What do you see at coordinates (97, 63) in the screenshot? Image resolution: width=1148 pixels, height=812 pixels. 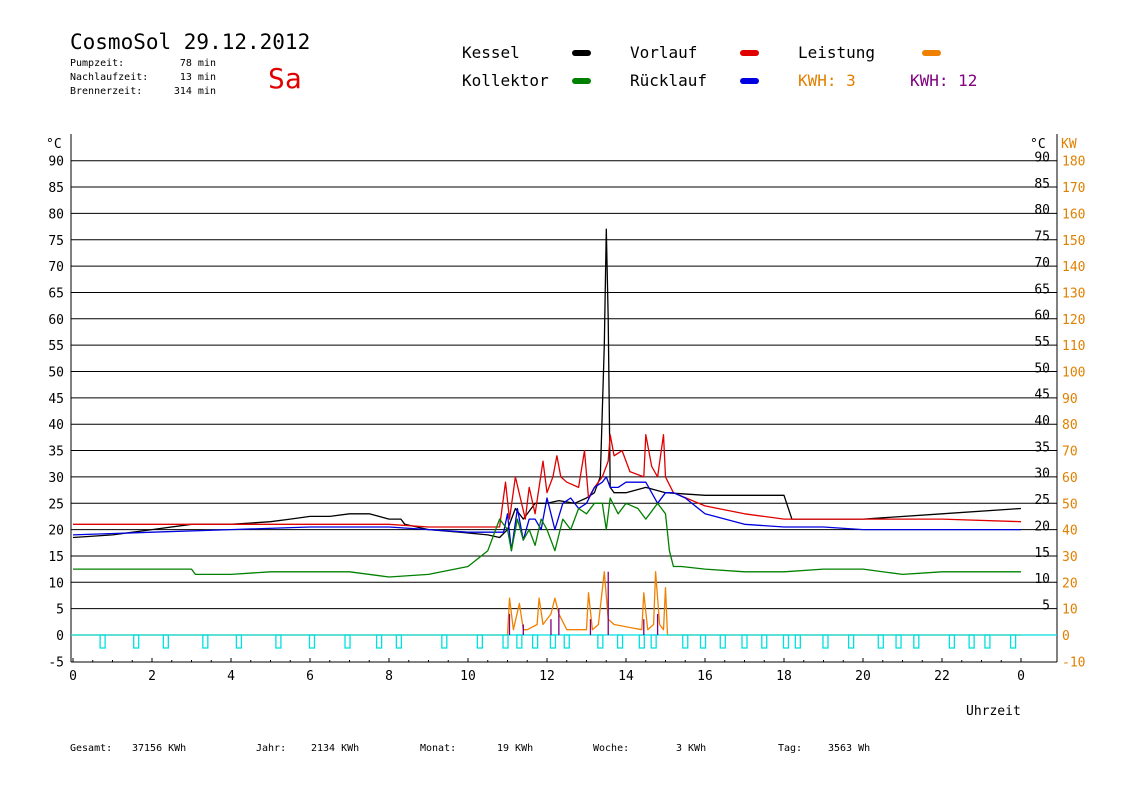 I see `pump-time-label: Pumpzeit:` at bounding box center [97, 63].